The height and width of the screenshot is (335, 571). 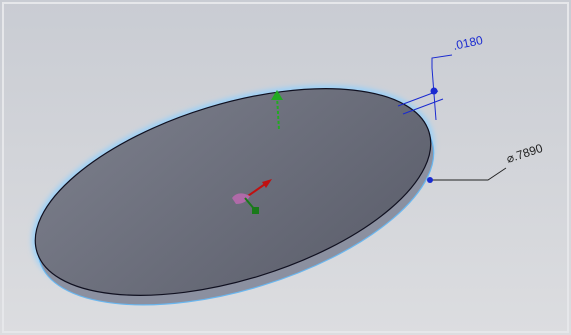 I want to click on triad, so click(x=252, y=196).